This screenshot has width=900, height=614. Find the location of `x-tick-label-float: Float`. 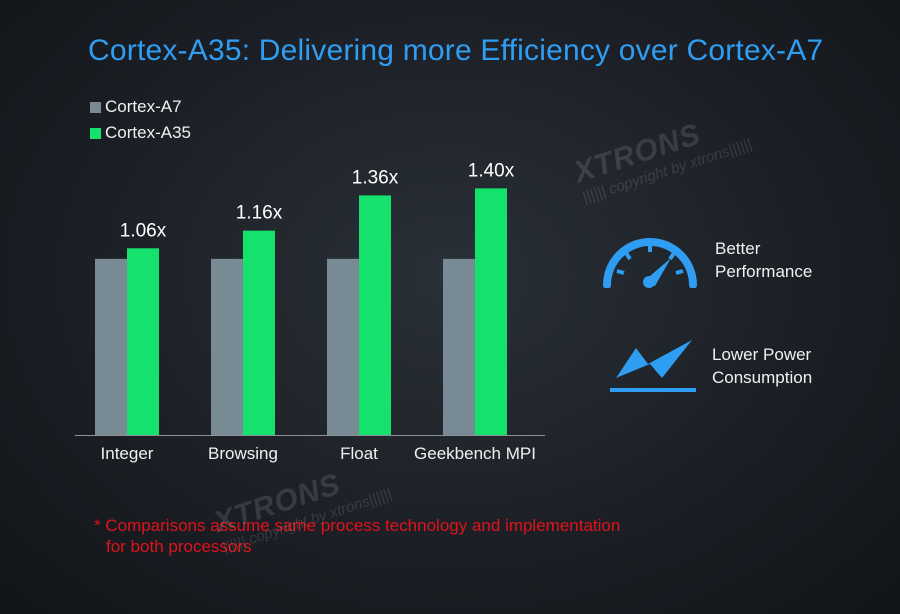

x-tick-label-float: Float is located at coordinates (359, 453).